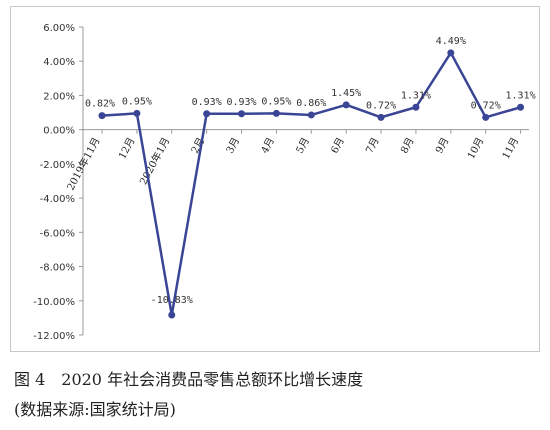  What do you see at coordinates (451, 41) in the screenshot?
I see `data-label: 4.49%` at bounding box center [451, 41].